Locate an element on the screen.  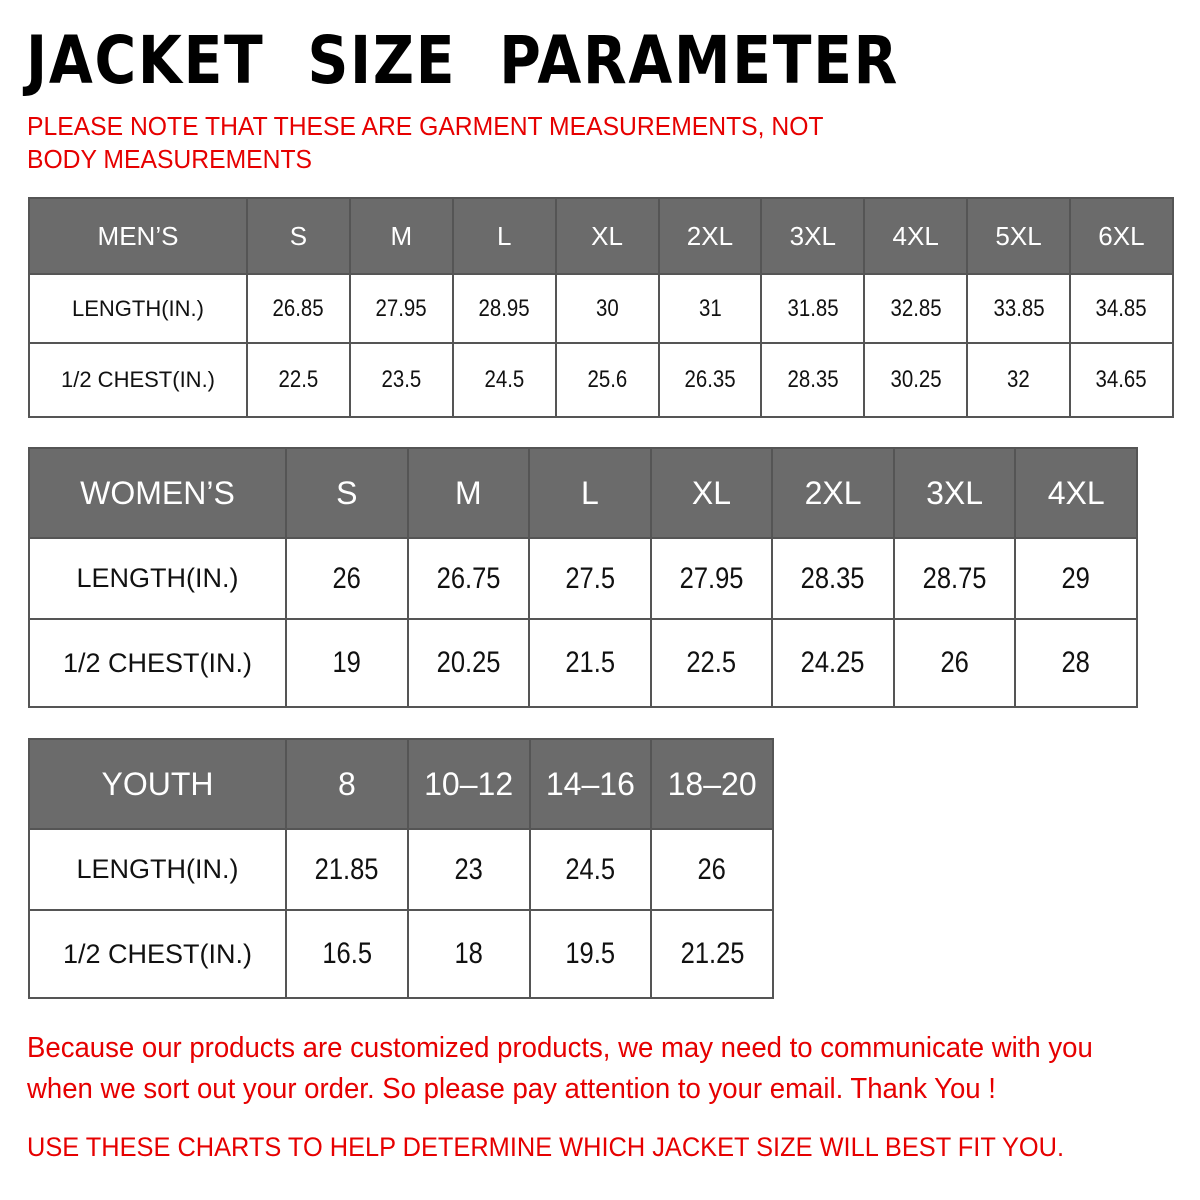
measurement-cell: 33.85 is located at coordinates (1018, 308).